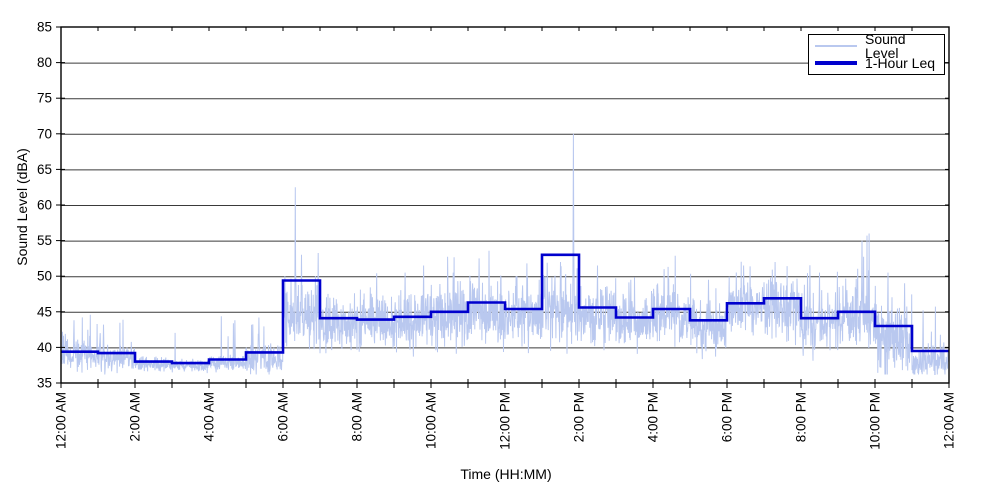 The width and height of the screenshot is (1000, 500). I want to click on legend-item-leq: 1-Hour Leq, so click(876, 63).